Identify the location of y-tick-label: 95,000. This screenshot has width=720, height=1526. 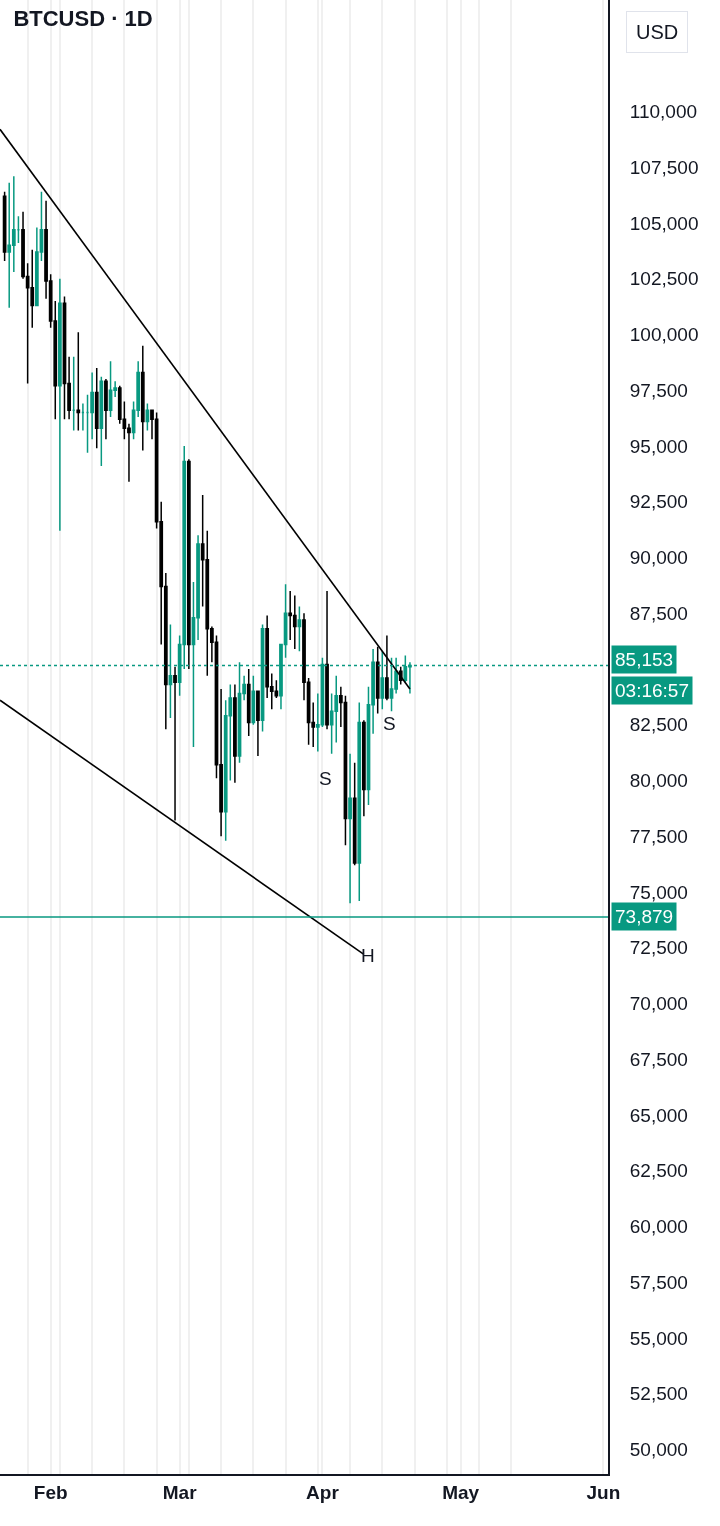
(658, 446).